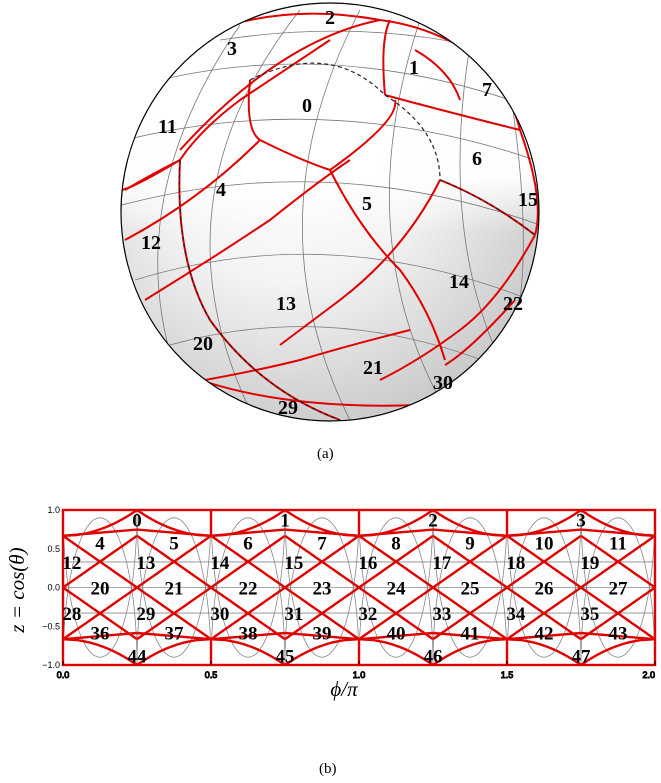 This screenshot has width=661, height=783. What do you see at coordinates (293, 614) in the screenshot?
I see `grid-label-31: 31` at bounding box center [293, 614].